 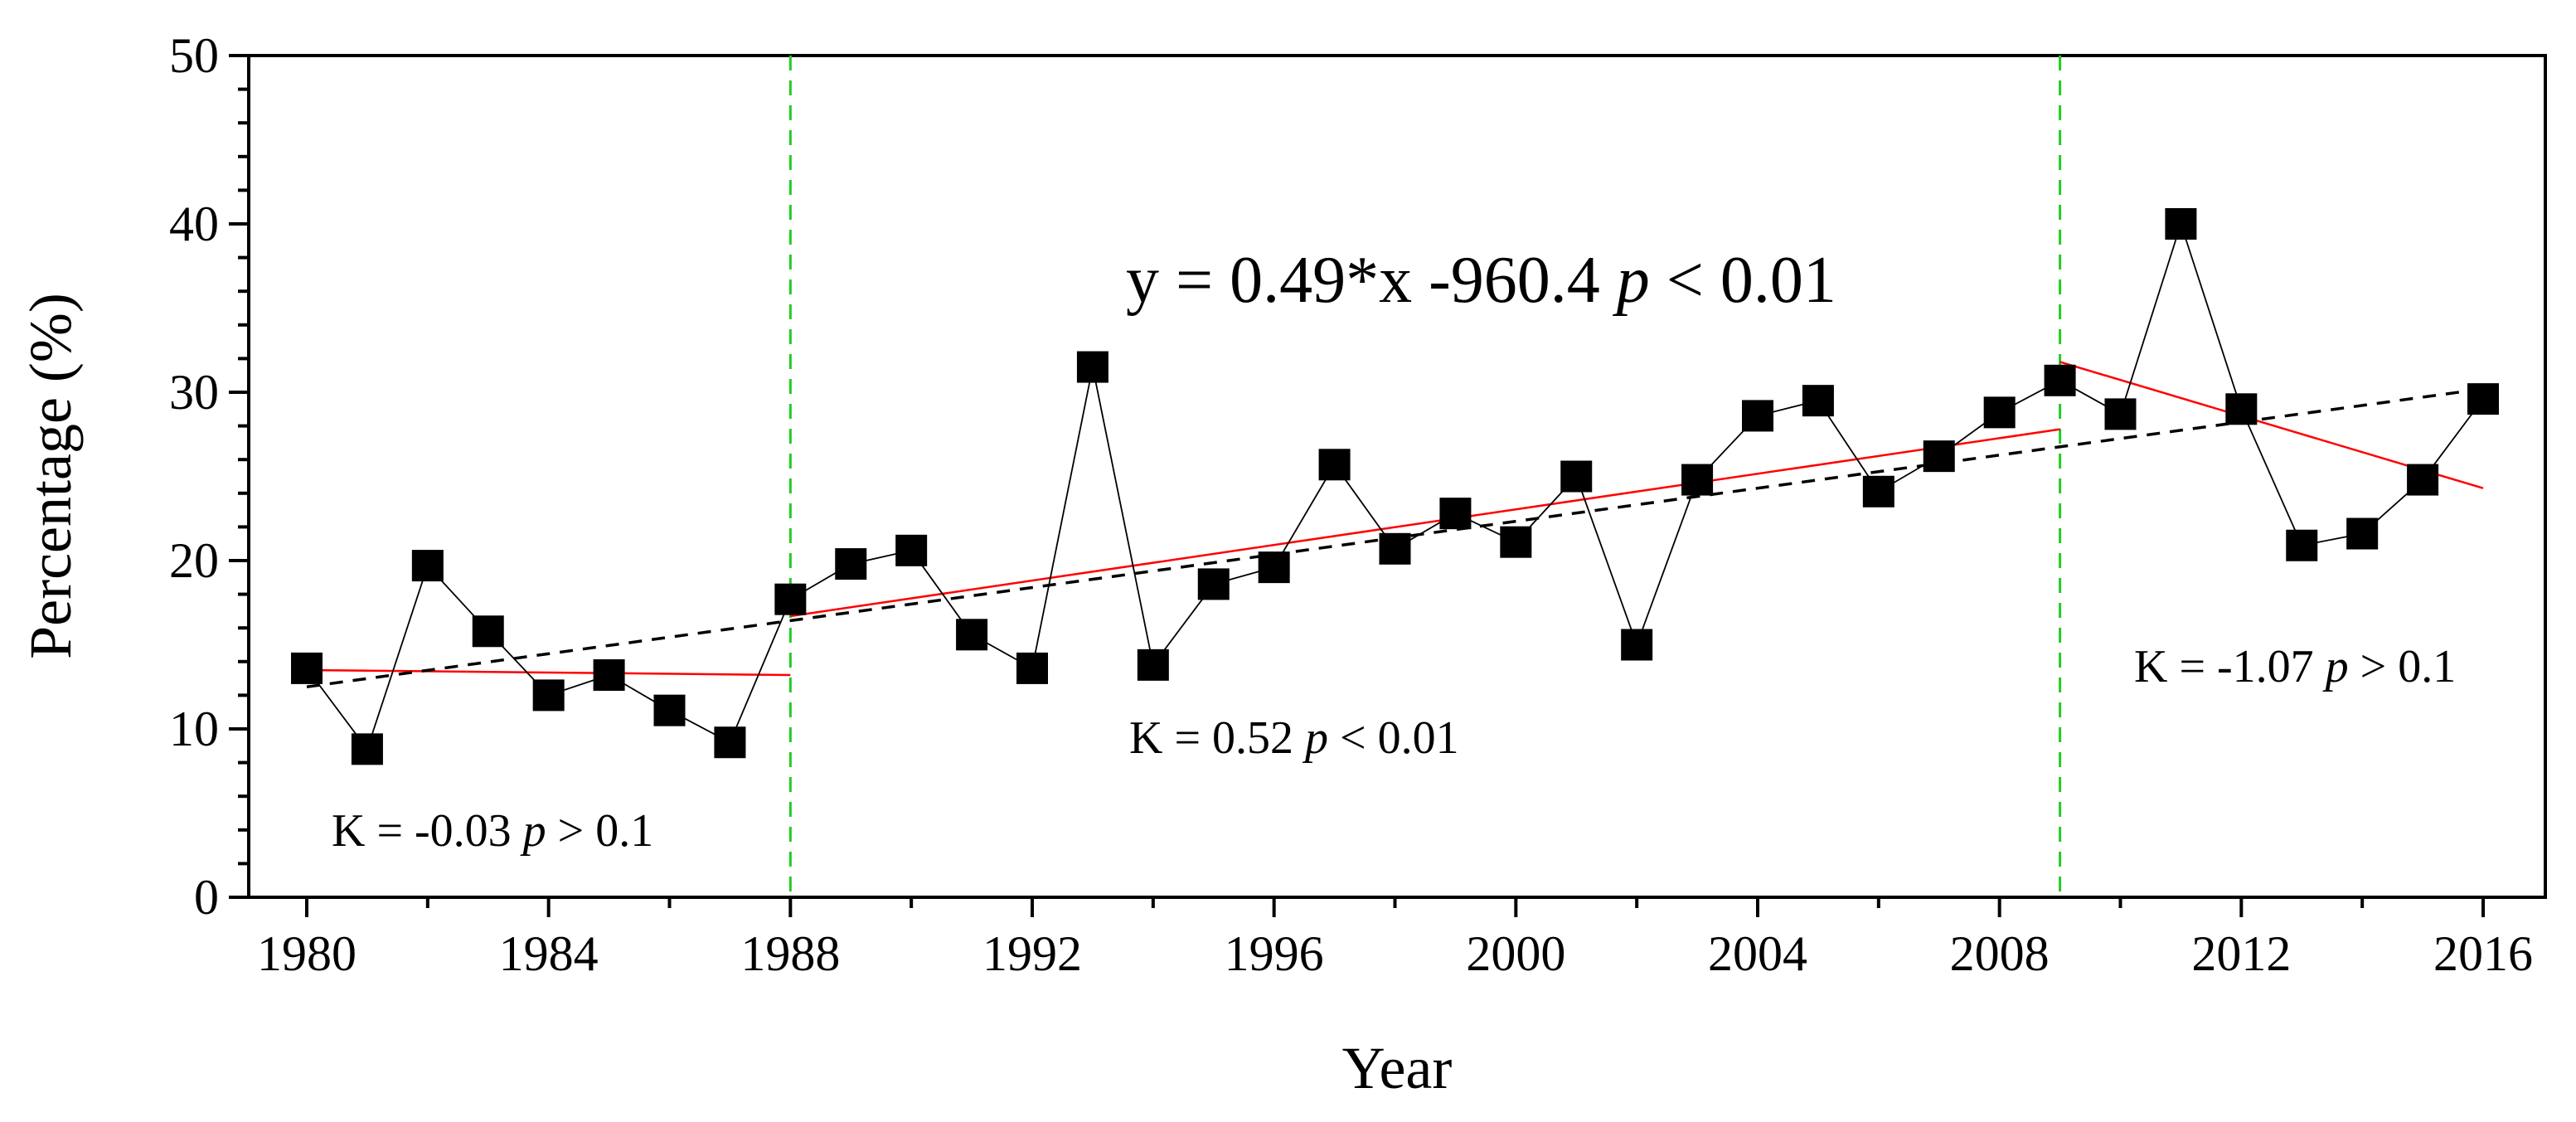 What do you see at coordinates (427, 566) in the screenshot?
I see `data-point-1982` at bounding box center [427, 566].